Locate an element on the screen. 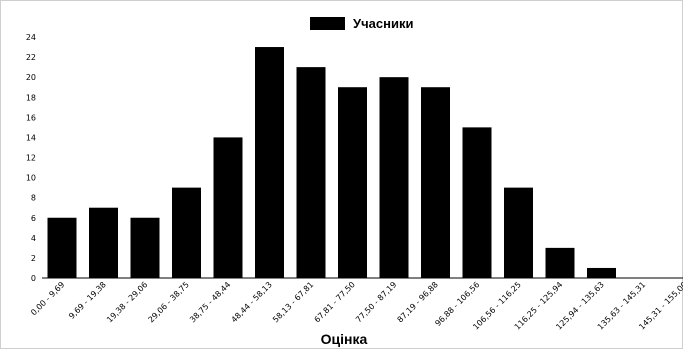 The height and width of the screenshot is (350, 683). x-tick-label: 77,50 - 87,19 is located at coordinates (376, 302).